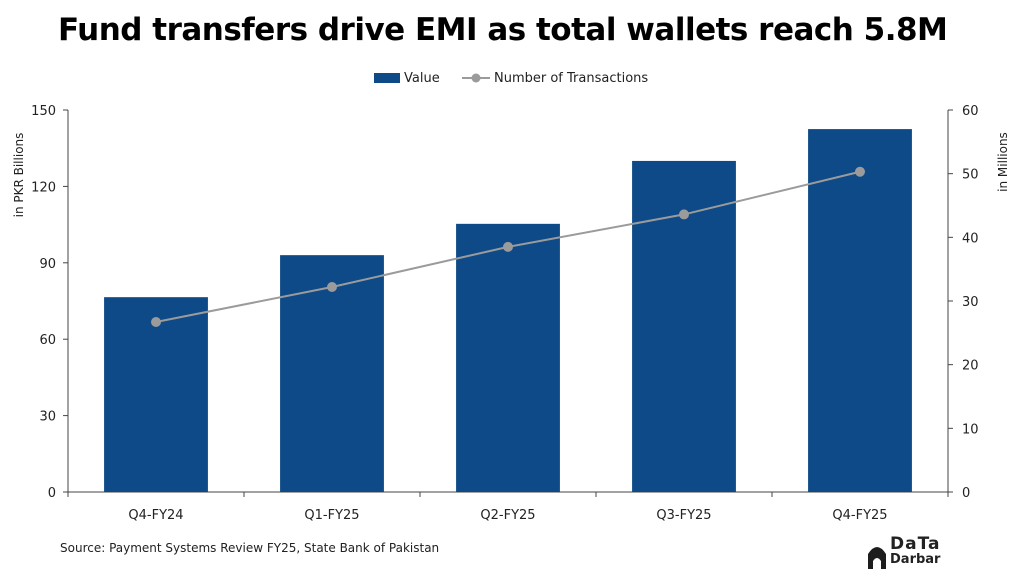 This screenshot has height=576, width=1024. Describe the element at coordinates (422, 78) in the screenshot. I see `legend-label-value: Value` at that location.